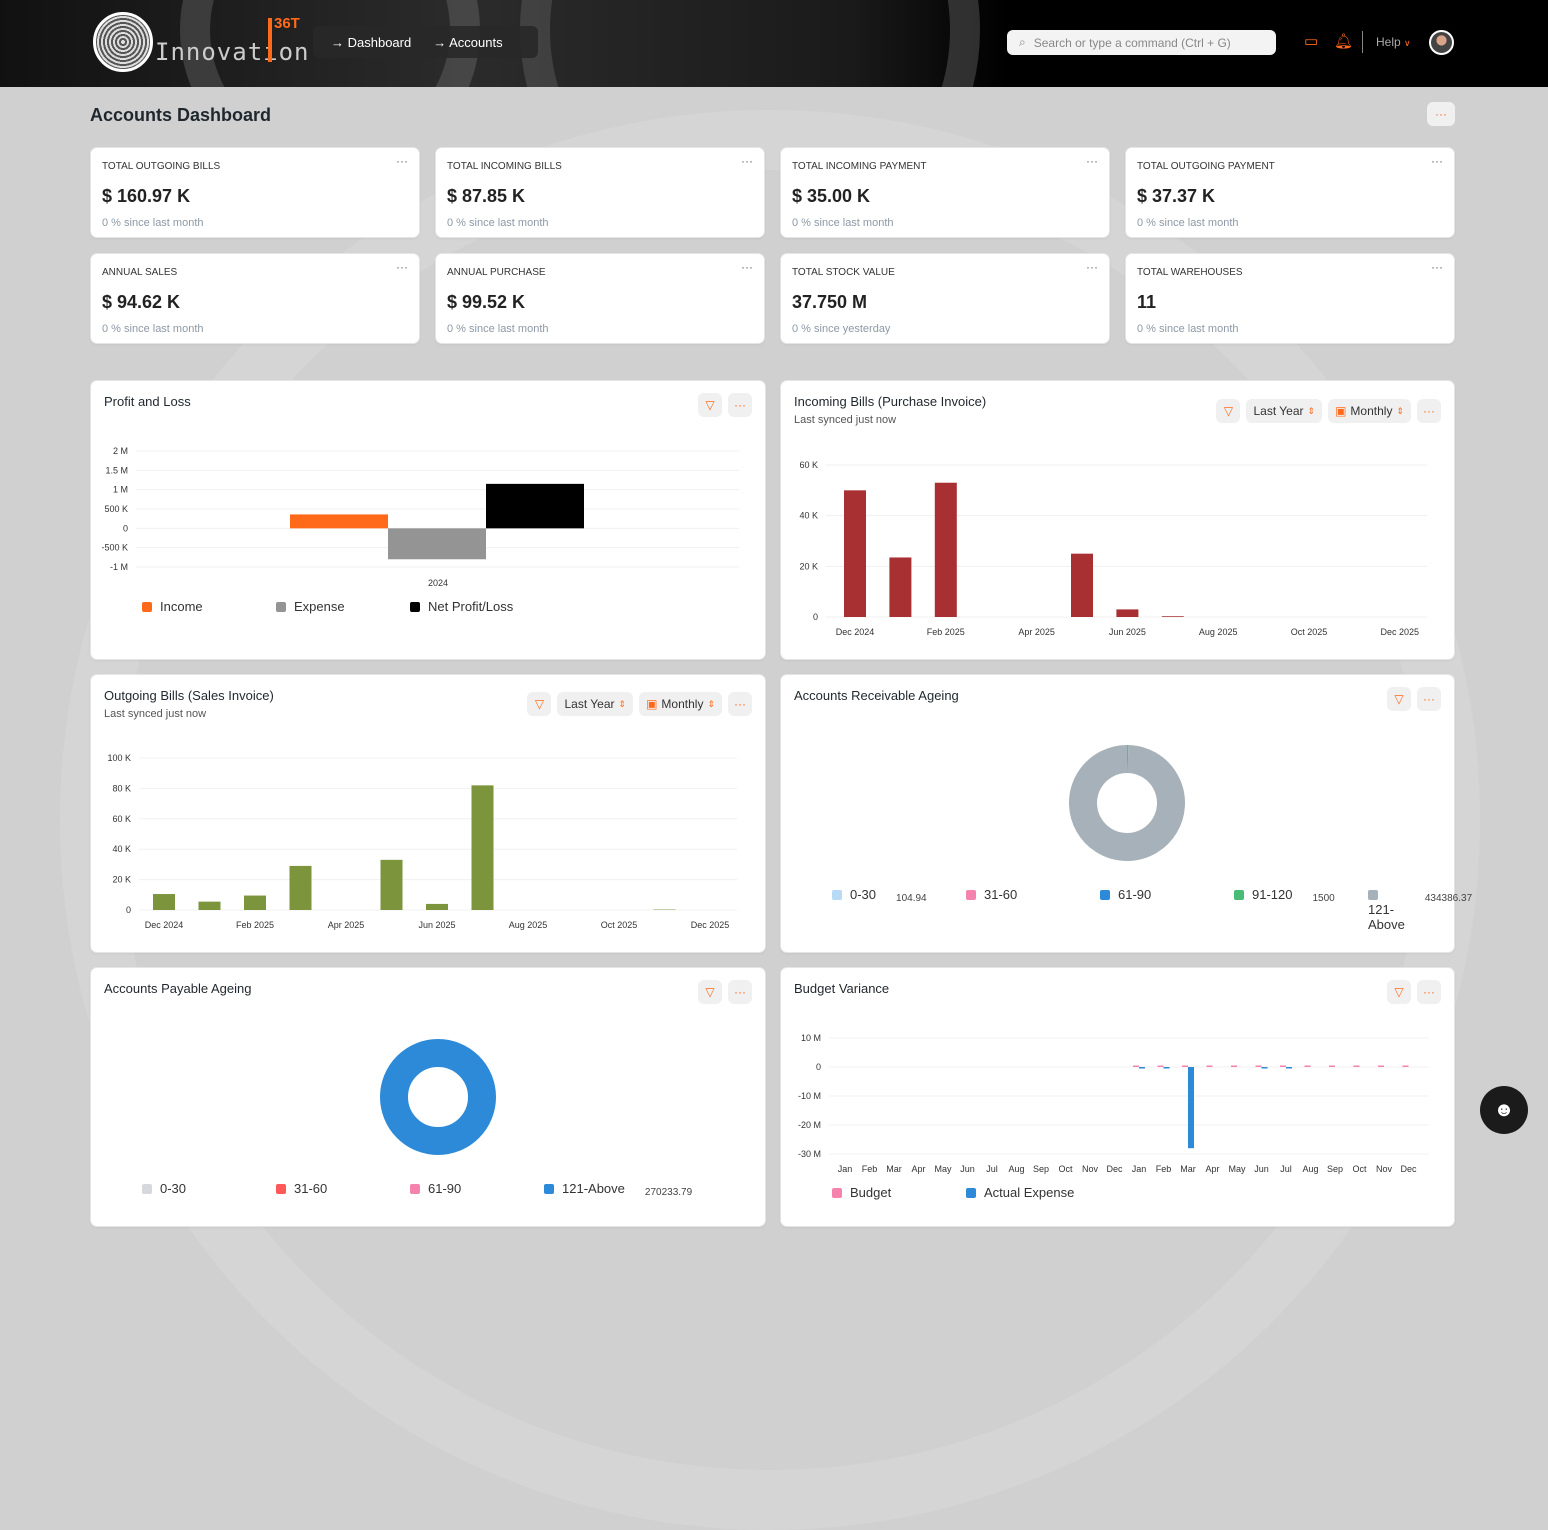  Describe the element at coordinates (504, 166) in the screenshot. I see `kpi-label: TOTAL INCOMING BILLS` at that location.